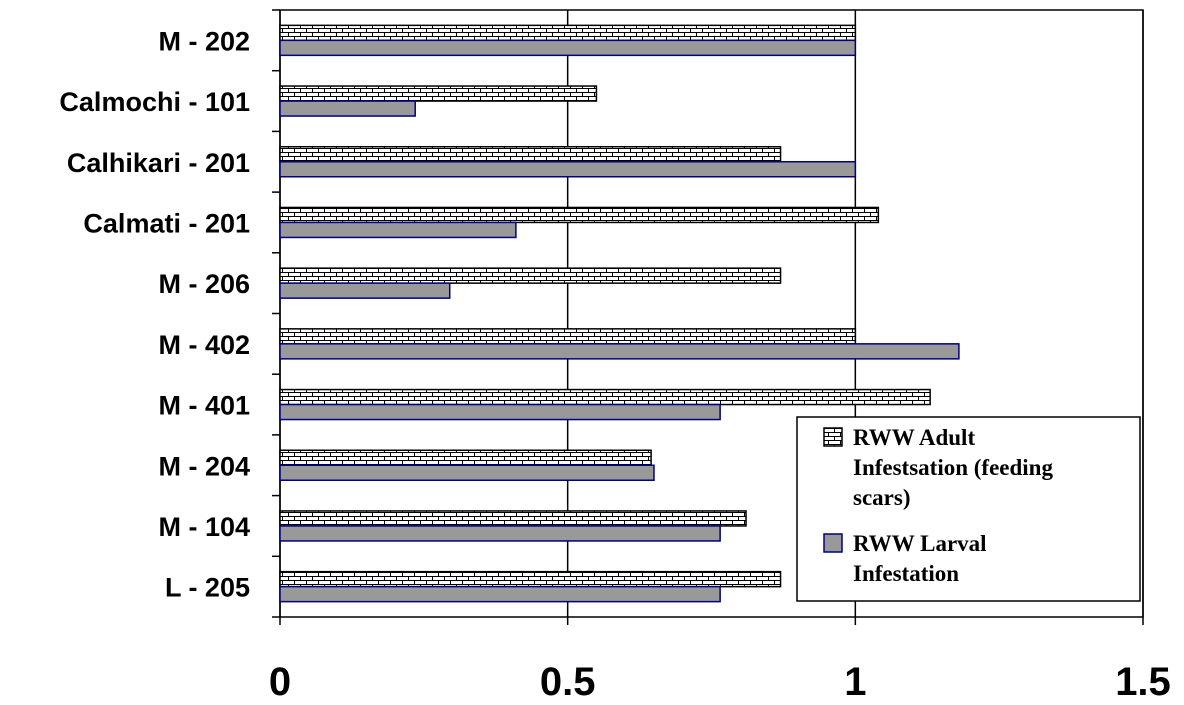  What do you see at coordinates (568, 682) in the screenshot?
I see `x-tick-label: 0.5` at bounding box center [568, 682].